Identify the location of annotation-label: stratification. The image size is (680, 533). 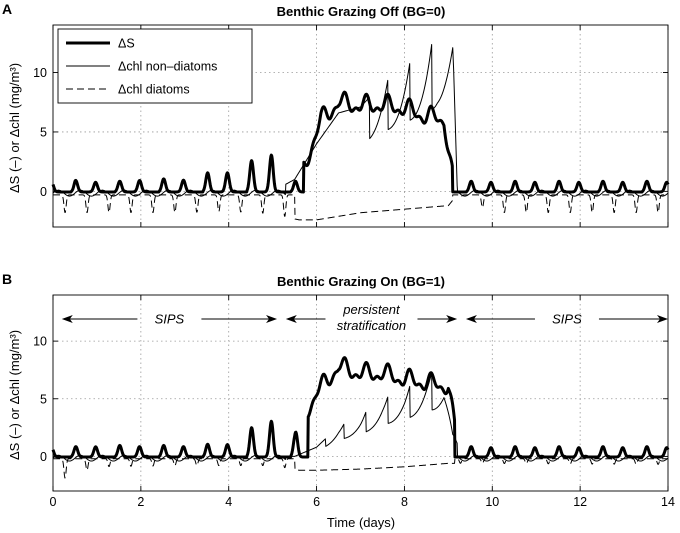
(371, 325).